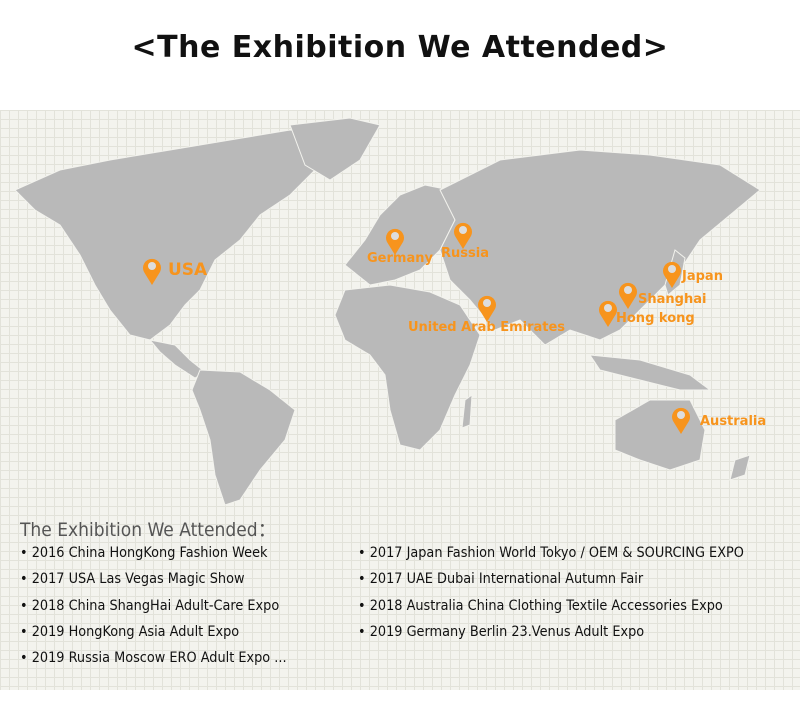 The height and width of the screenshot is (719, 800). I want to click on exhibition-list-heading: The Exhibition We Attended：, so click(148, 530).